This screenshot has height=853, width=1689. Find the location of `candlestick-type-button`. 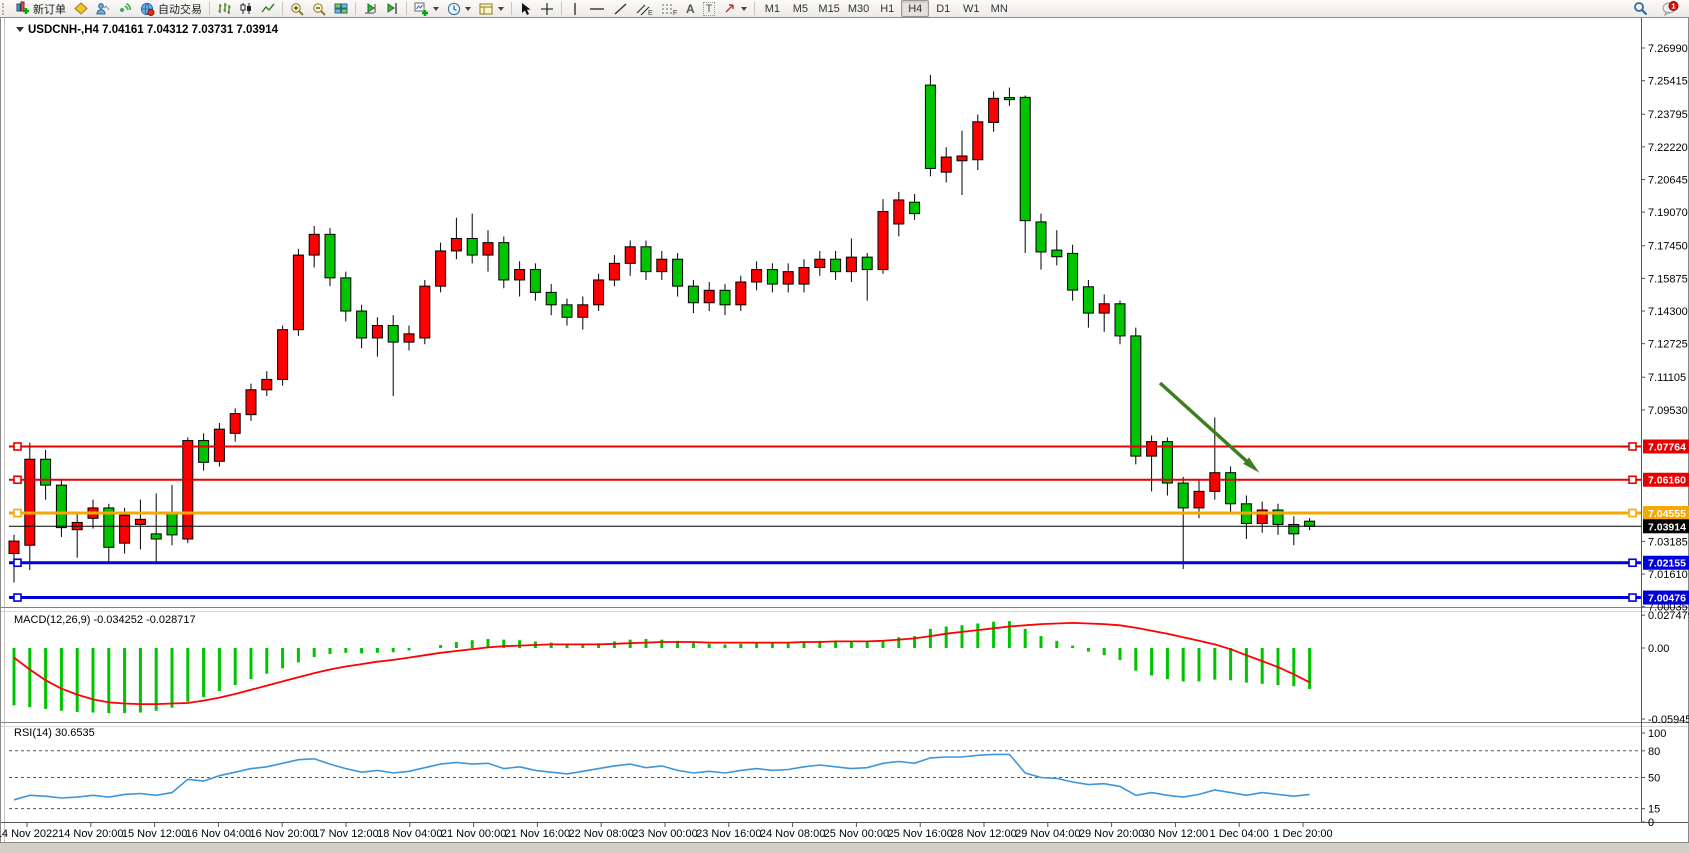

candlestick-type-button is located at coordinates (246, 8).